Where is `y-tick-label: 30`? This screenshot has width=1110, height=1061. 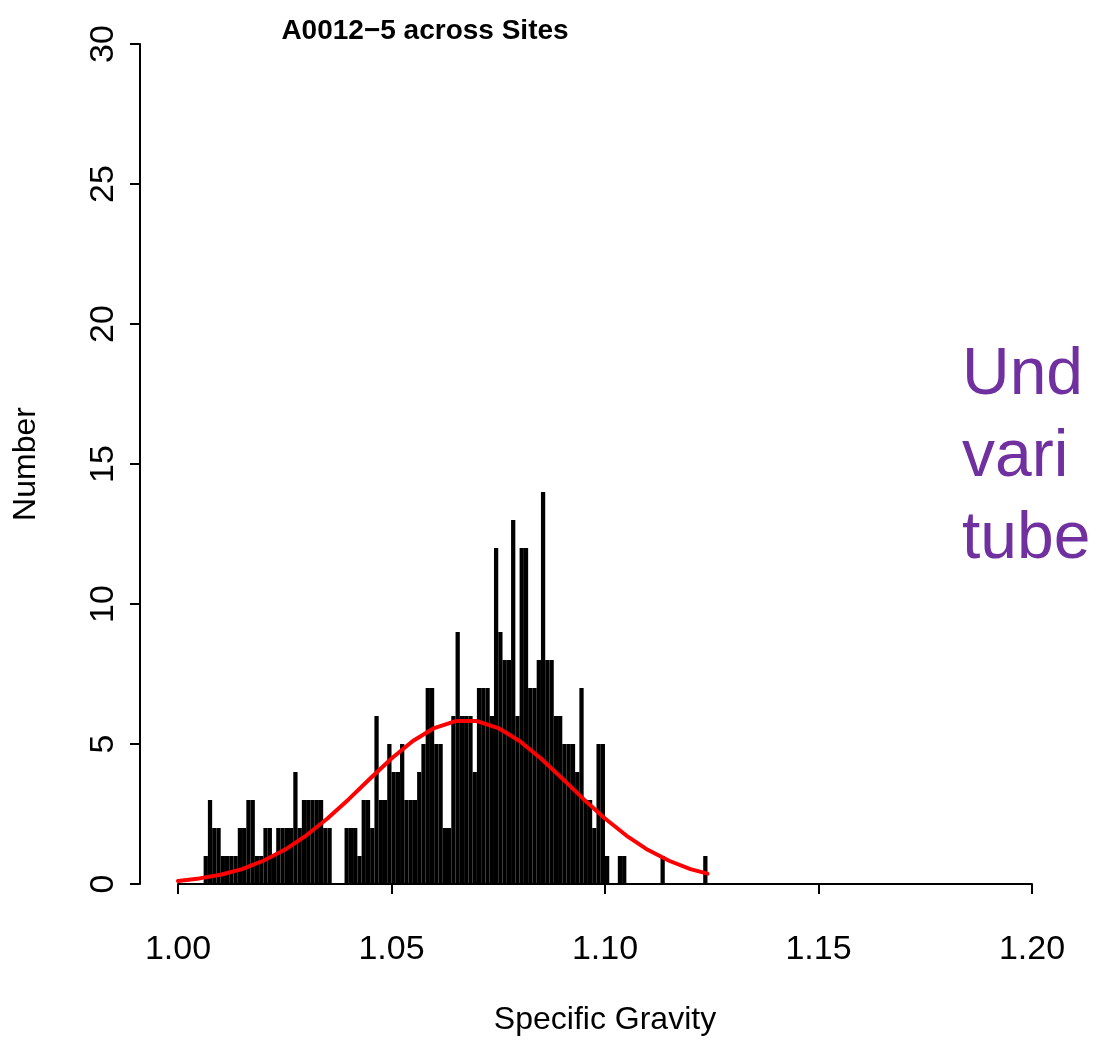
y-tick-label: 30 is located at coordinates (101, 44).